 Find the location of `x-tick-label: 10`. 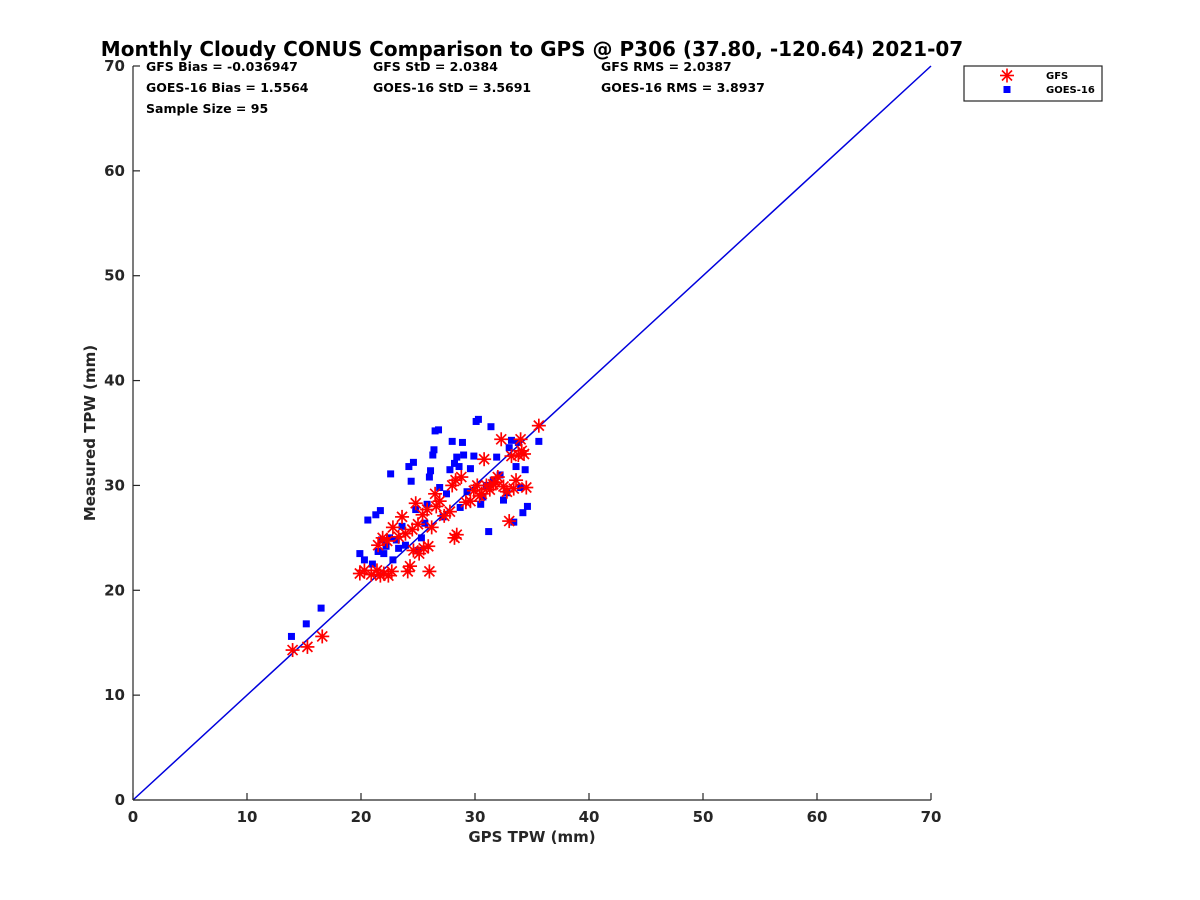

x-tick-label: 10 is located at coordinates (247, 817).